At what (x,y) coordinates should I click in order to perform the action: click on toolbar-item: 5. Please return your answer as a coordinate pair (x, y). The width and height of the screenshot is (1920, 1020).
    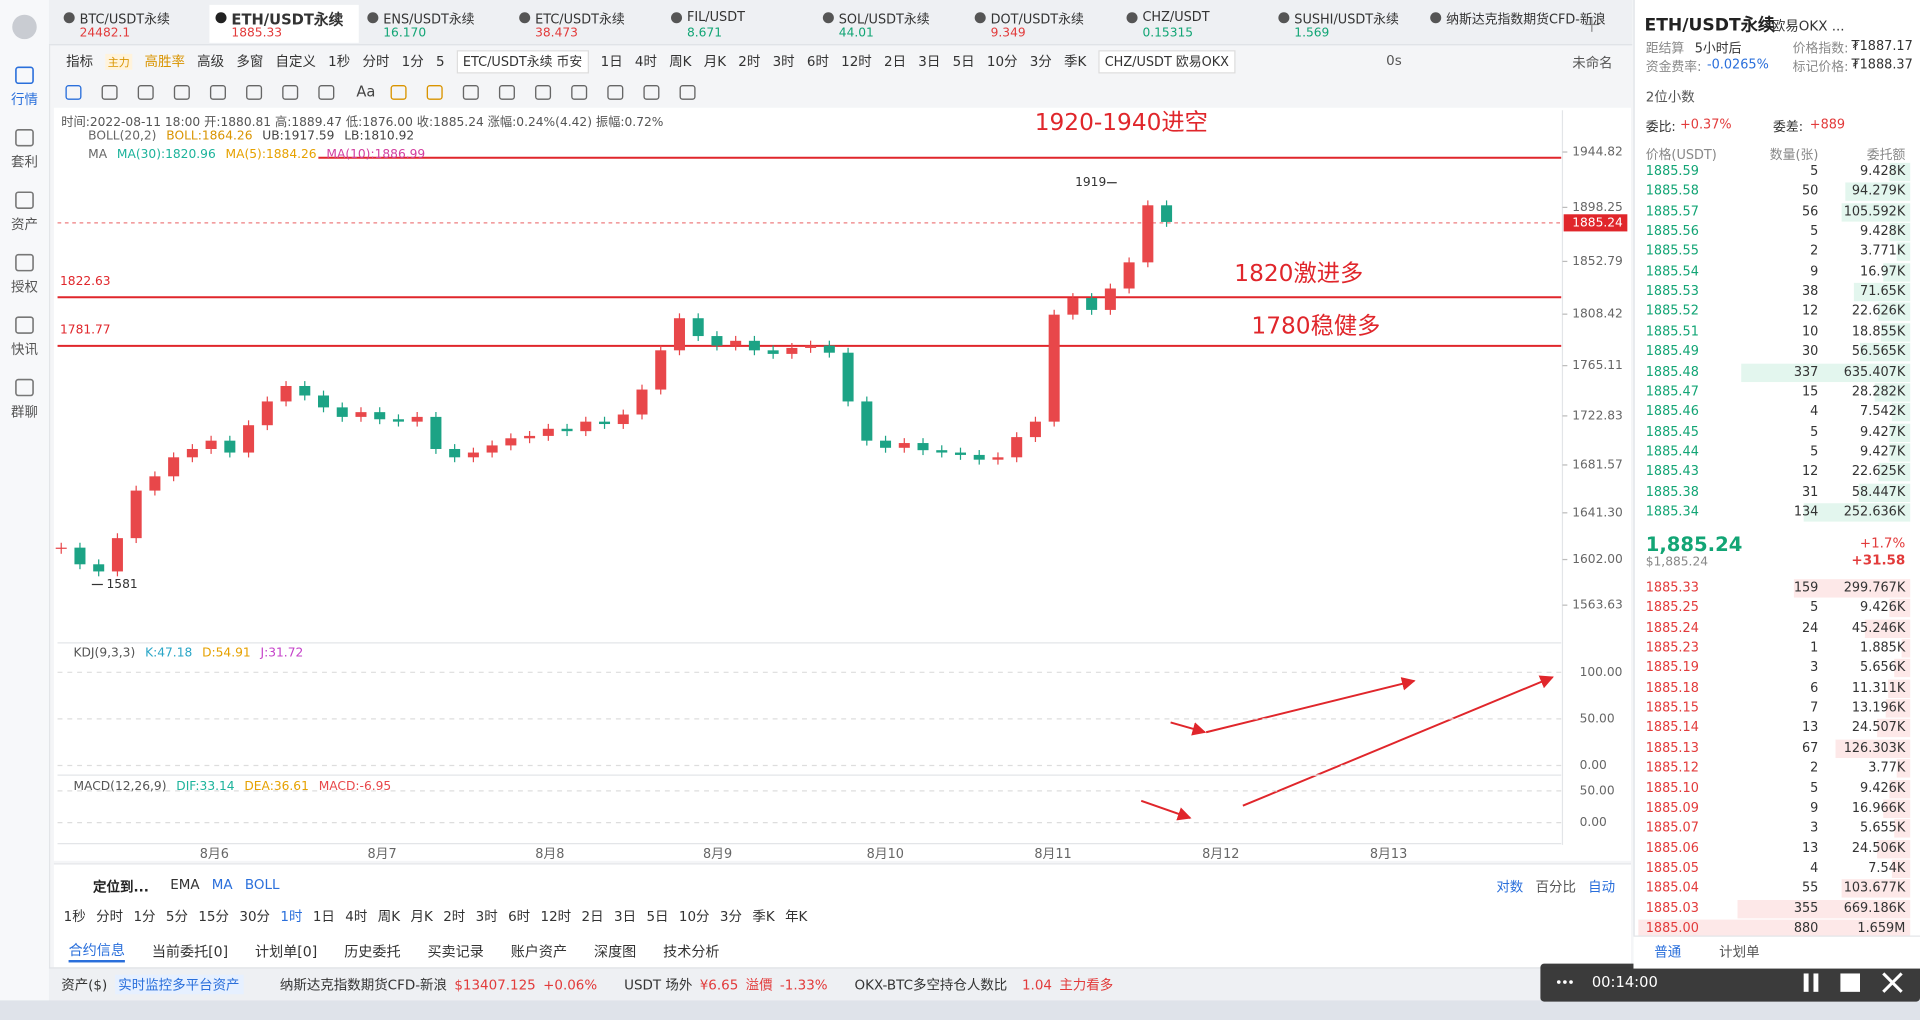
    Looking at the image, I should click on (440, 61).